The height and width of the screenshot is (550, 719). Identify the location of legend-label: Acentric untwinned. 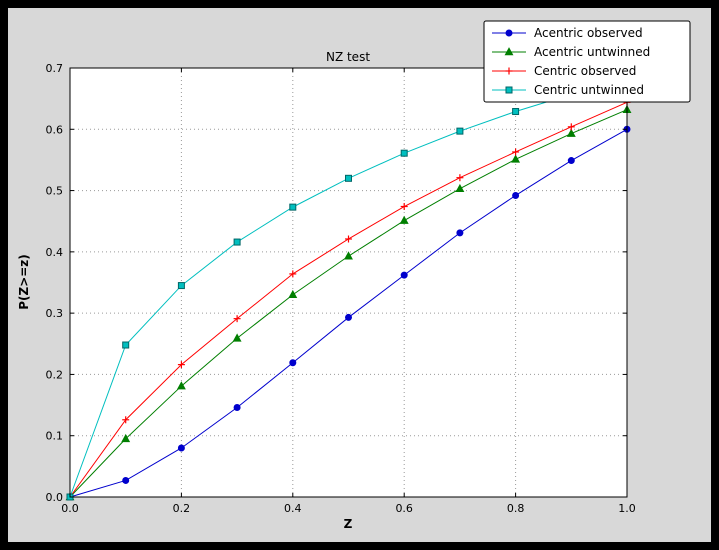
(592, 52).